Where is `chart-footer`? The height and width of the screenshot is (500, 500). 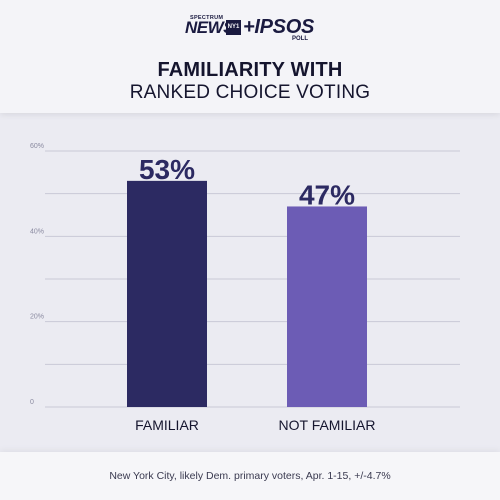 chart-footer is located at coordinates (250, 476).